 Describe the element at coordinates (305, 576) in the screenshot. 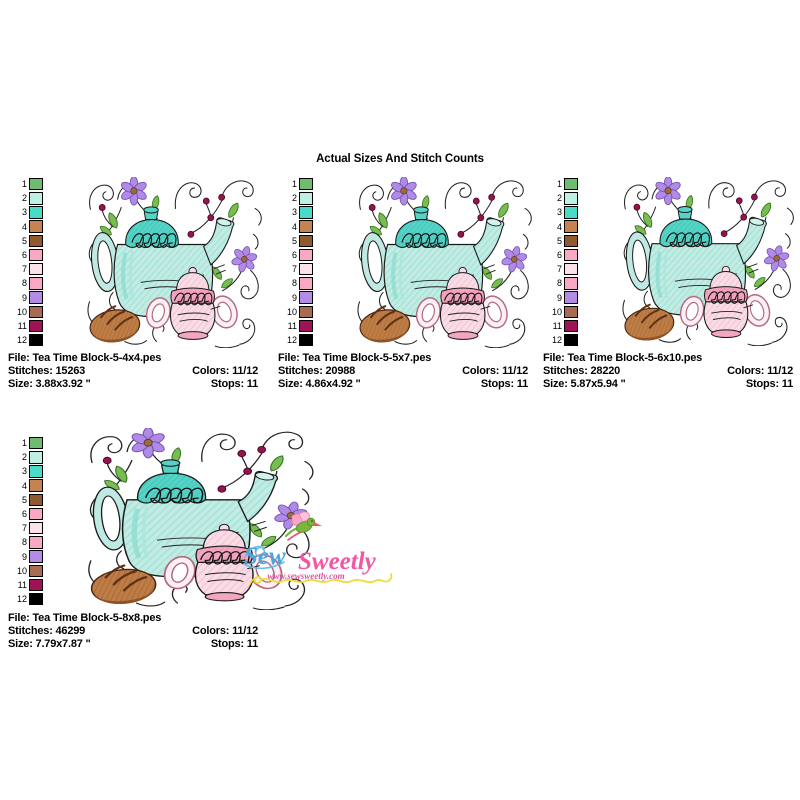

I see `brand-url: www.sewsweetly.com` at that location.